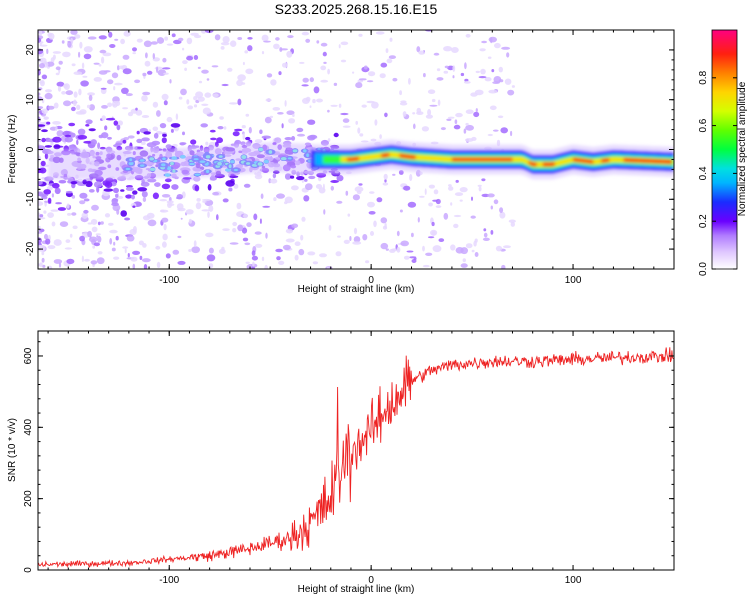 This screenshot has width=750, height=600. What do you see at coordinates (30, 50) in the screenshot?
I see `y-tick-label: 20` at bounding box center [30, 50].